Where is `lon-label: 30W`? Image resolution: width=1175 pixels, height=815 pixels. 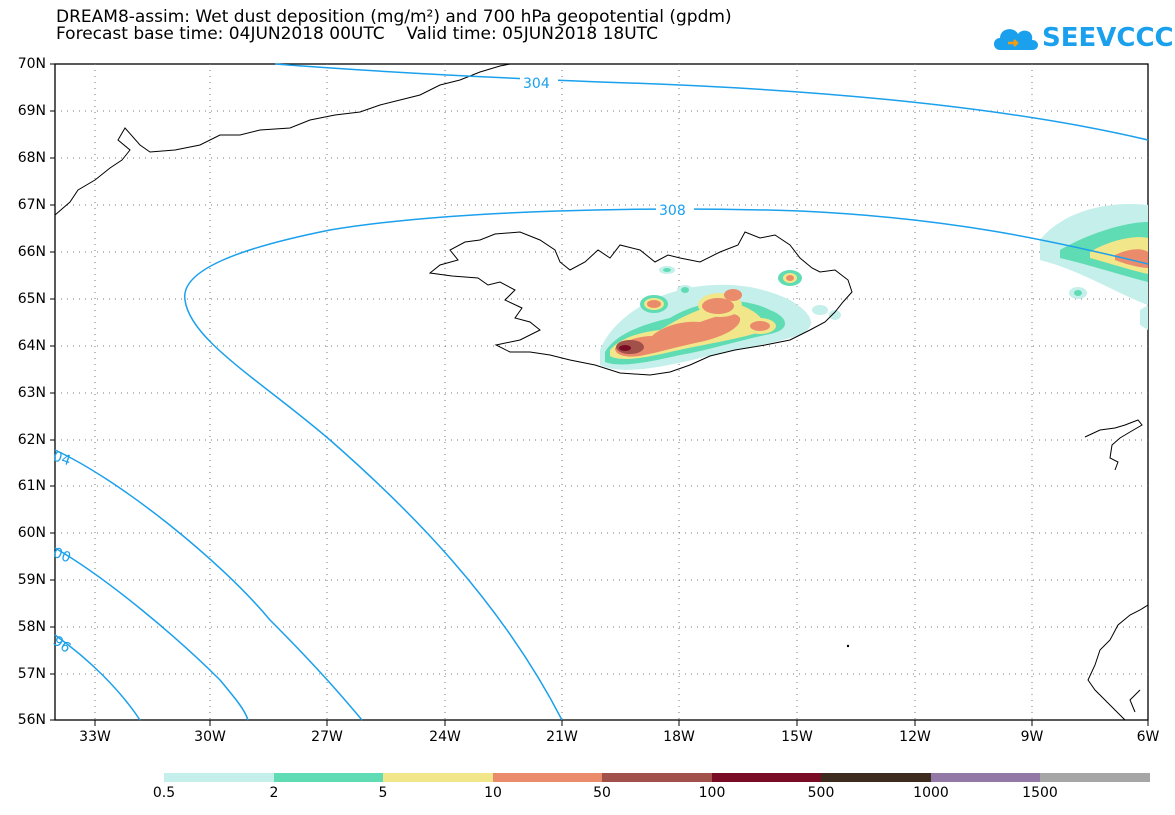 lon-label: 30W is located at coordinates (210, 737).